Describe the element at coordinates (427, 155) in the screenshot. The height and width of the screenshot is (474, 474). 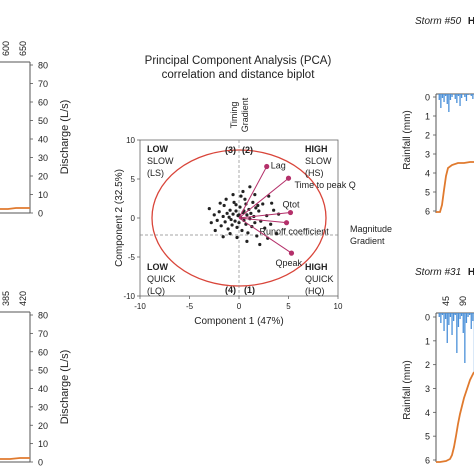
I see `right-top-ytick-label: 3` at that location.